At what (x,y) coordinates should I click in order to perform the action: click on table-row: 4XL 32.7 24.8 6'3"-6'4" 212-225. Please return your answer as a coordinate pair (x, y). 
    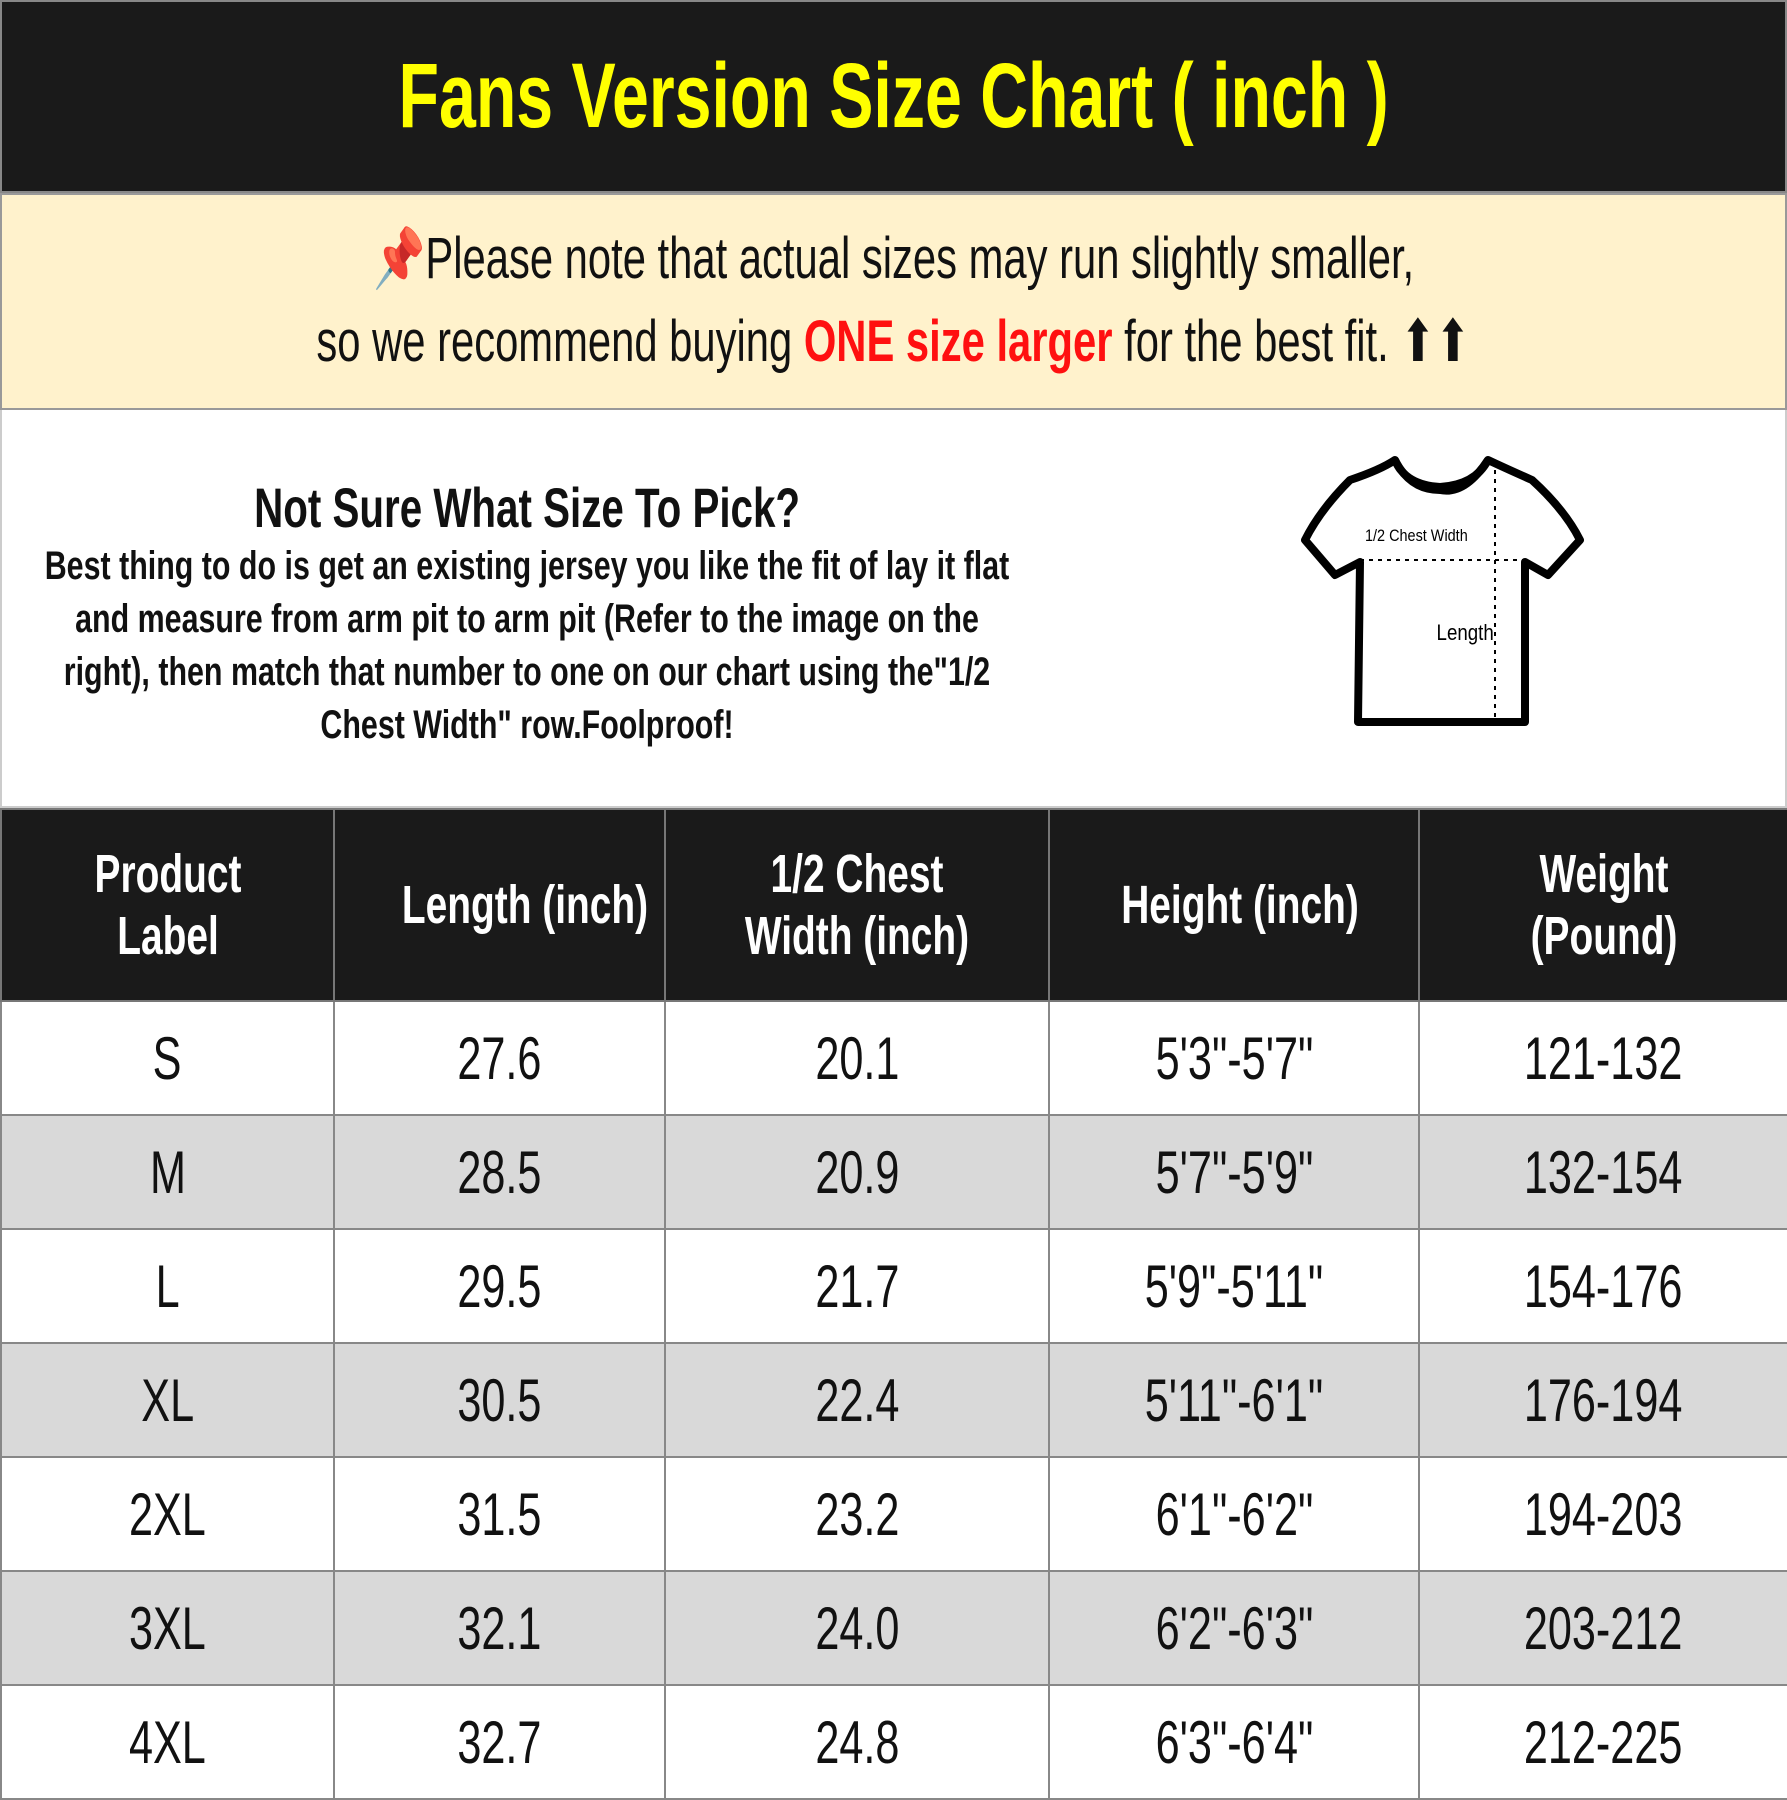
    Looking at the image, I should click on (893, 1742).